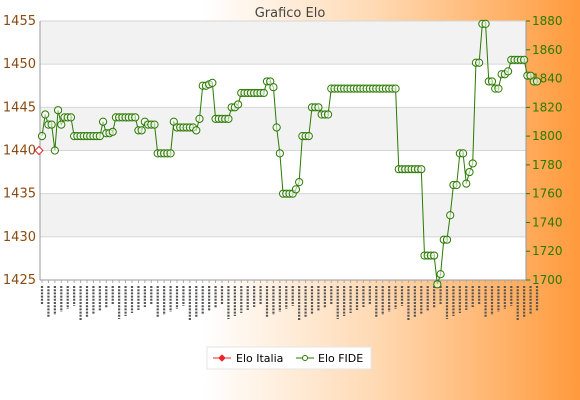  What do you see at coordinates (547, 136) in the screenshot?
I see `right-tick-label: 1800` at bounding box center [547, 136].